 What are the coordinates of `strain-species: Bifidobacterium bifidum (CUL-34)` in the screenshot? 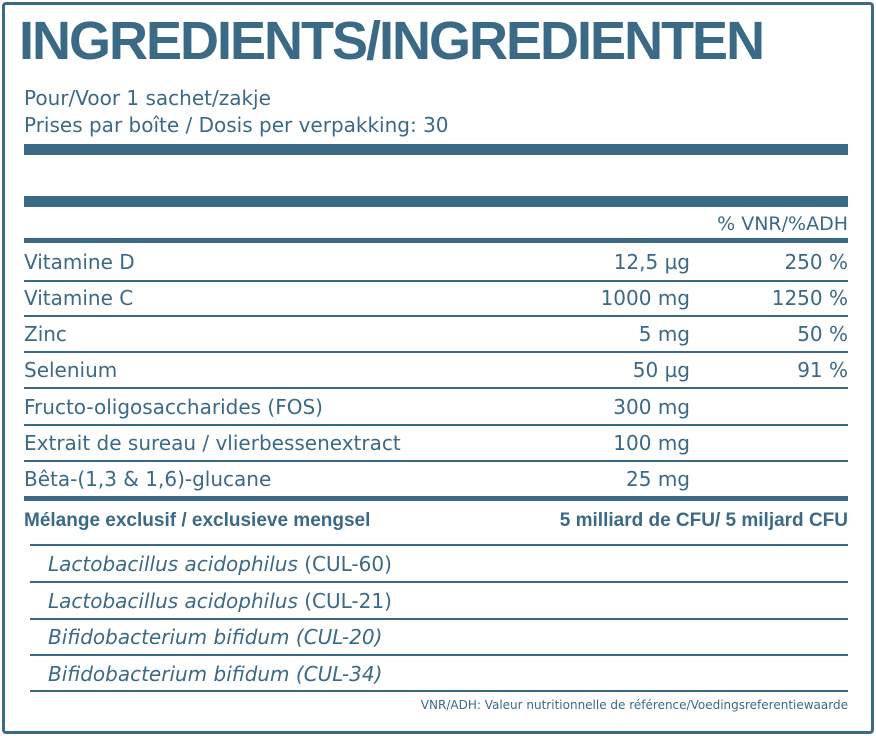 It's located at (215, 674).